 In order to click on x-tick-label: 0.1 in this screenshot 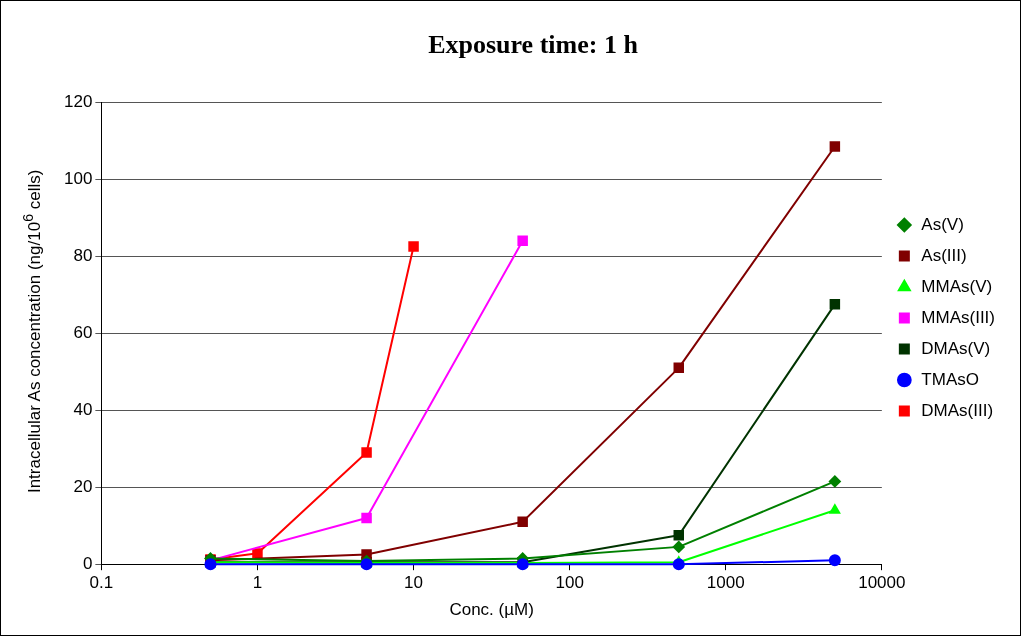, I will do `click(101, 583)`.